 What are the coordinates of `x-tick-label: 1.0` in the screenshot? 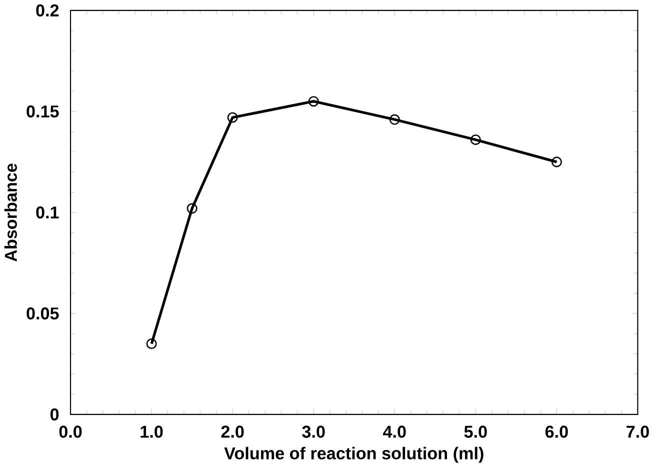 It's located at (151, 432).